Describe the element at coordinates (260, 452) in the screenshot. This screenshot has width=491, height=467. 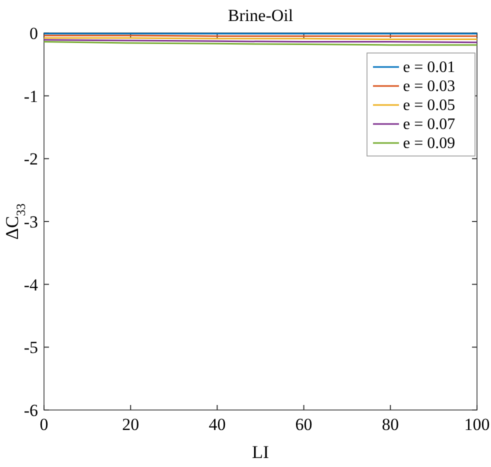
I see `x-axis-title: LI` at that location.